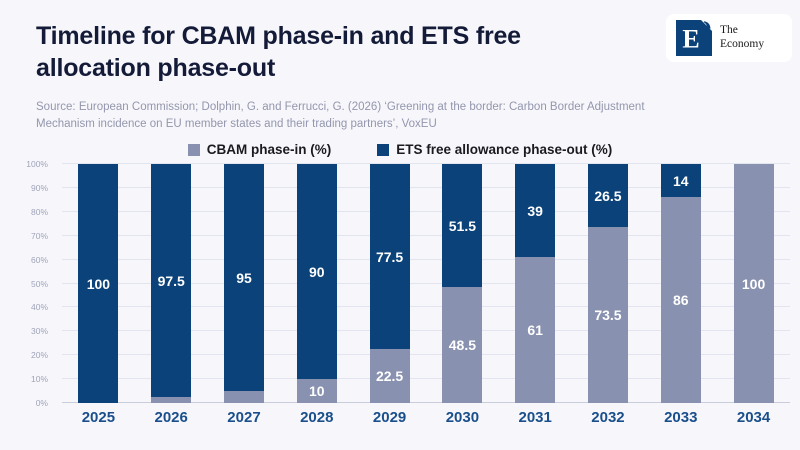  I want to click on x-tick-label-2029: 2029, so click(389, 417).